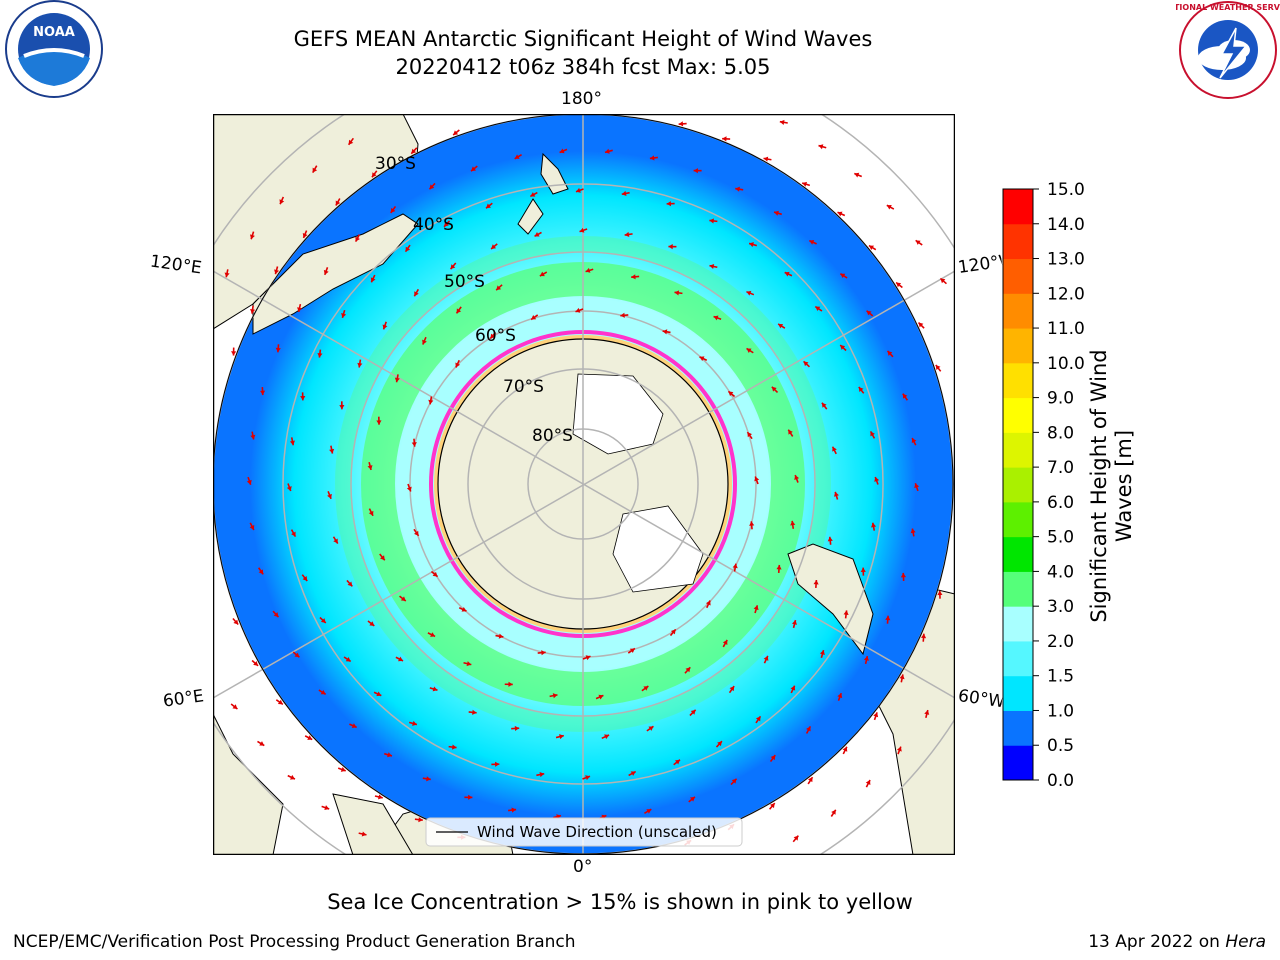 The width and height of the screenshot is (1280, 960). What do you see at coordinates (1060, 538) in the screenshot?
I see `colorbar-tick-label: 5.0` at bounding box center [1060, 538].